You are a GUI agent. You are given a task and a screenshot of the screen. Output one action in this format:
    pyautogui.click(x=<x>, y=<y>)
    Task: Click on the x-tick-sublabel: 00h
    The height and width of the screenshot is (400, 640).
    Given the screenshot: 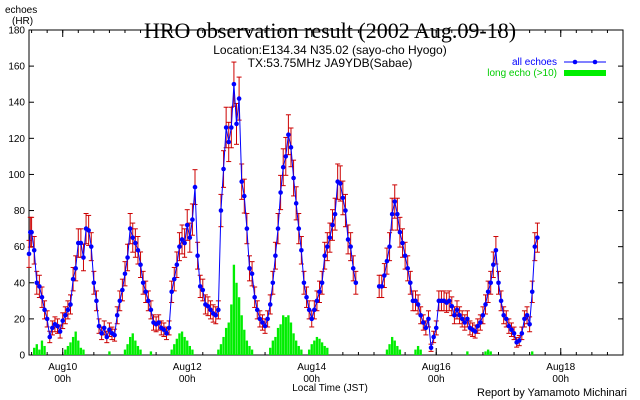 What is the action you would take?
    pyautogui.click(x=560, y=379)
    